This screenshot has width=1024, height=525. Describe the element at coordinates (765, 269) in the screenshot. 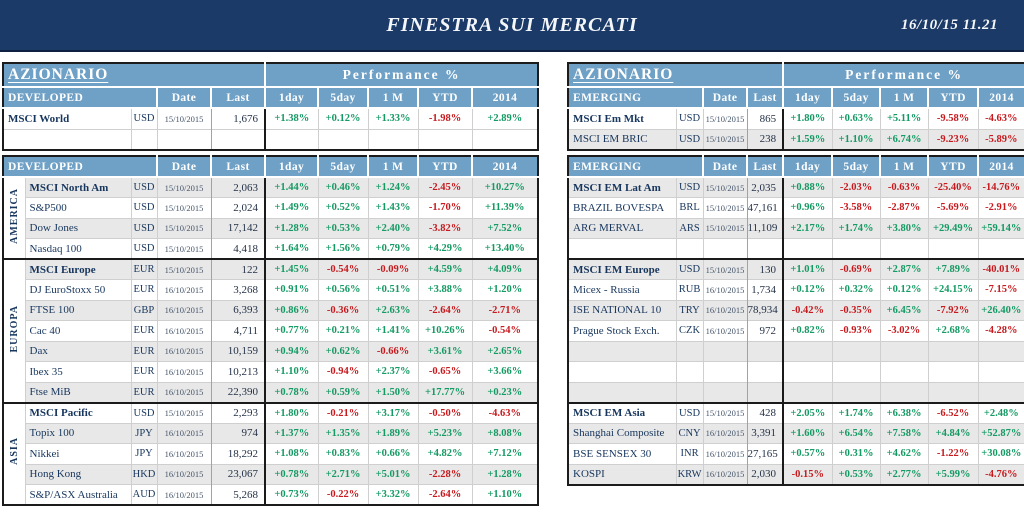

I see `last-value: 130` at that location.